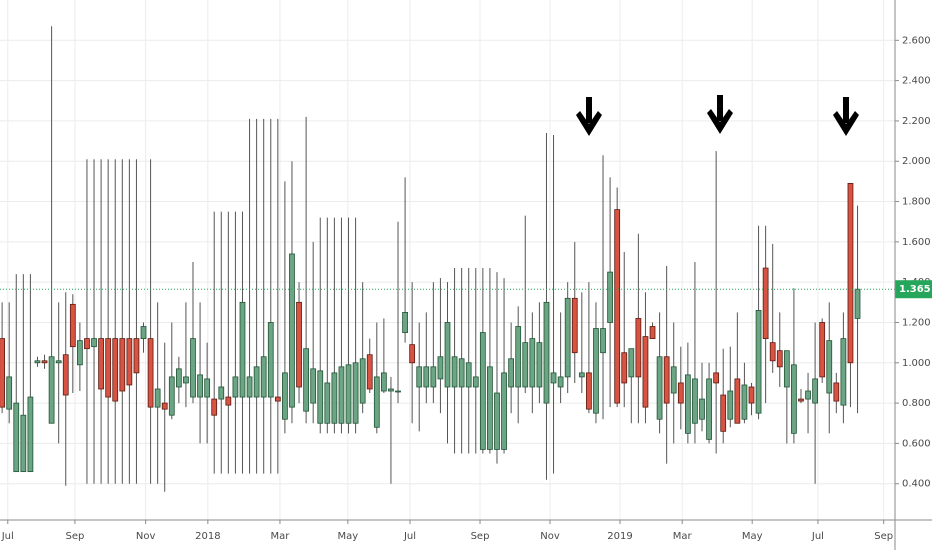  I want to click on overlay: 1.365, so click(466, 289).